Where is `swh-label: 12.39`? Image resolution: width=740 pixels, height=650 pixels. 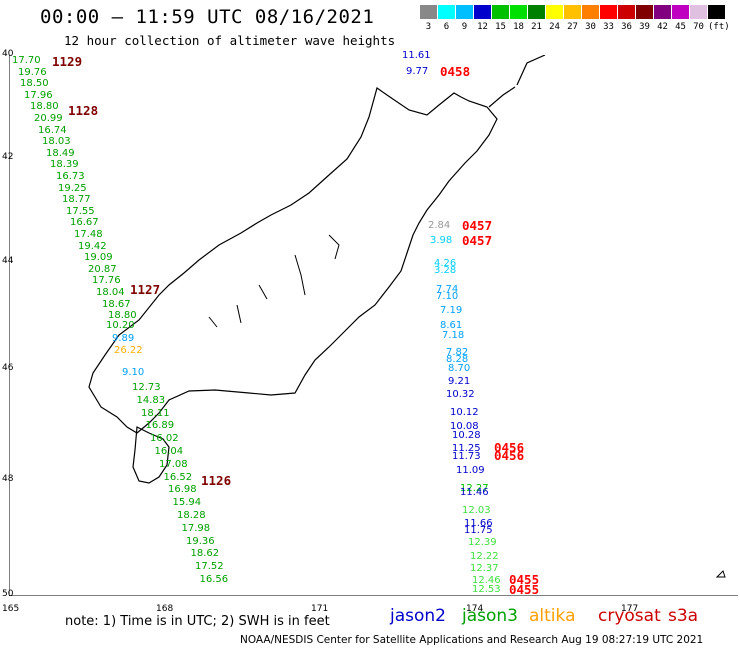
swh-label: 12.39 is located at coordinates (482, 542).